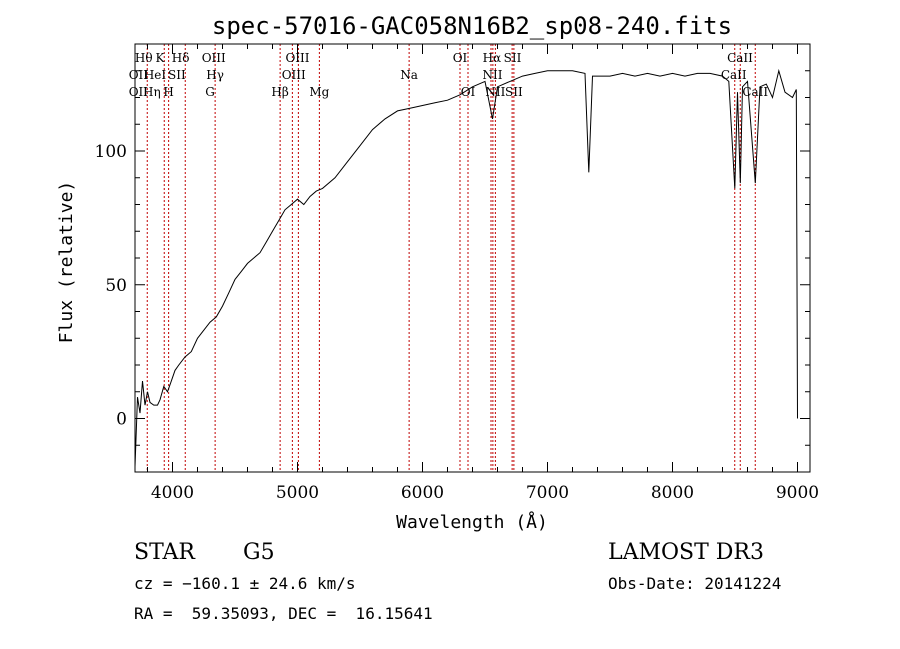  I want to click on line-label-9: OII, so click(139, 75).